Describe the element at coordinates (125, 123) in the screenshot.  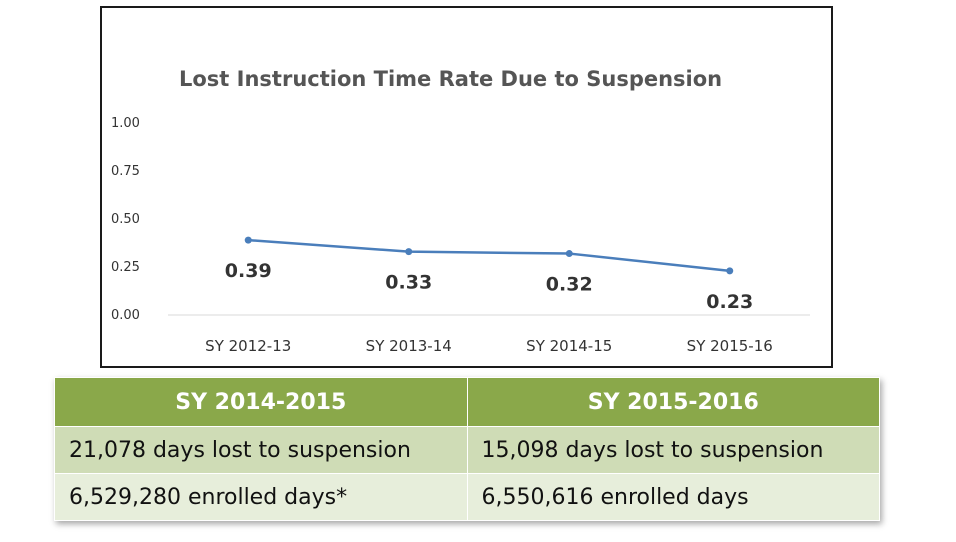
I see `y-tick-label: 1.00` at that location.